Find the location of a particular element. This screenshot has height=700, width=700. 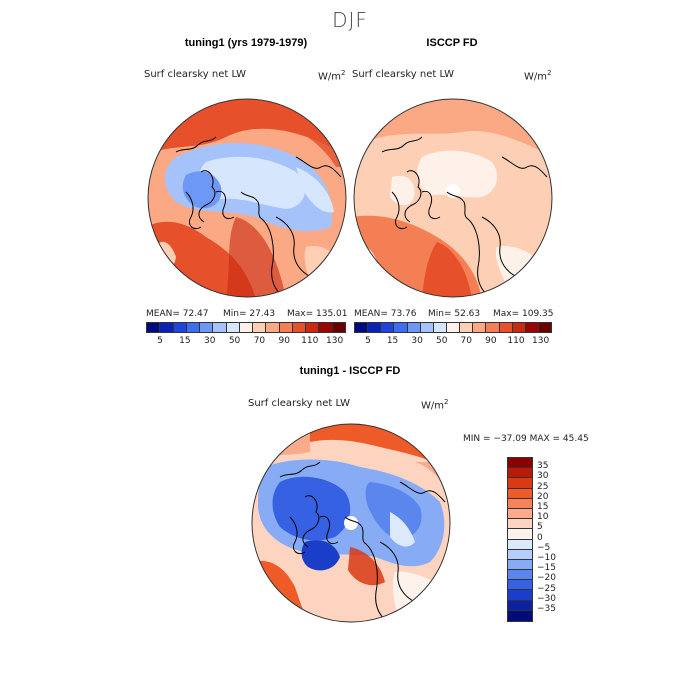

diff-colorbar-tick: −35 is located at coordinates (546, 609).